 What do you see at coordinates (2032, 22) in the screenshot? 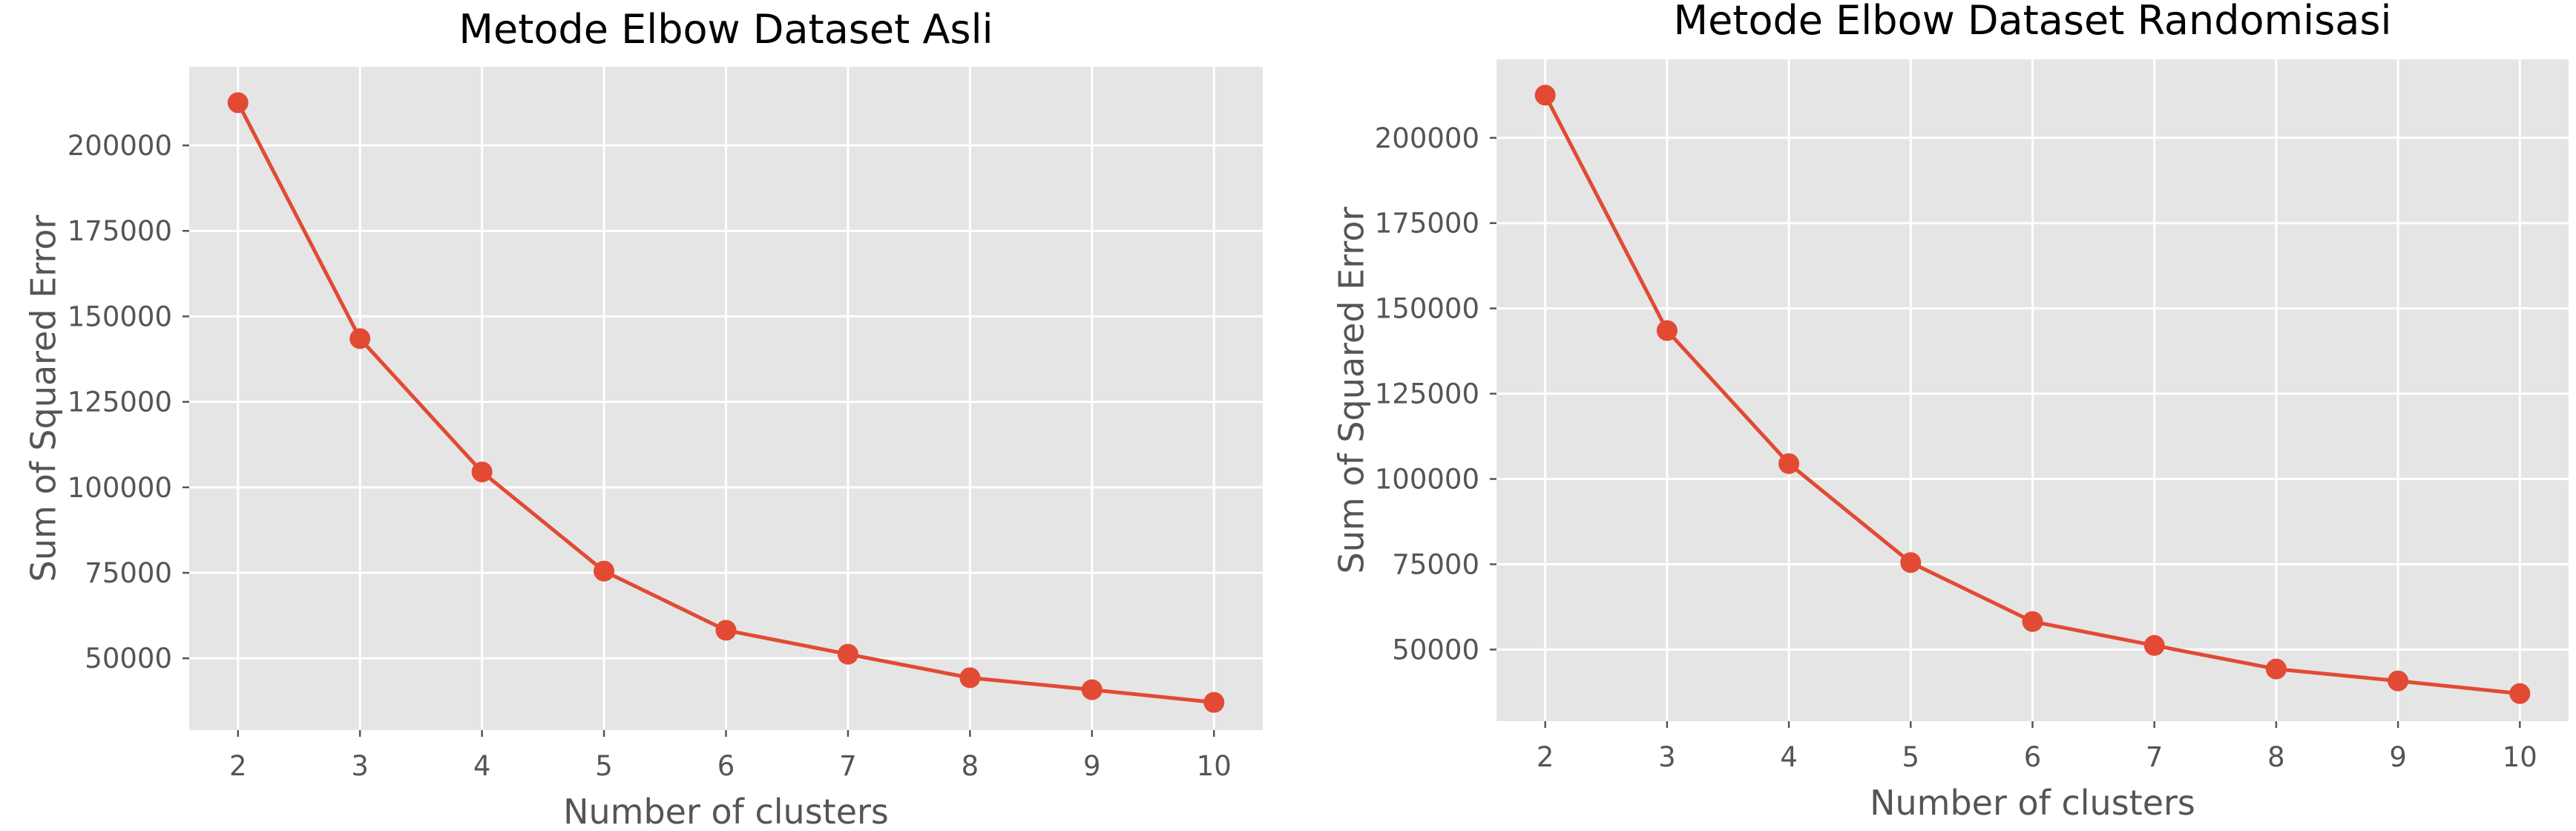
I see `chart-title: Metode Elbow Dataset Randomisasi` at bounding box center [2032, 22].